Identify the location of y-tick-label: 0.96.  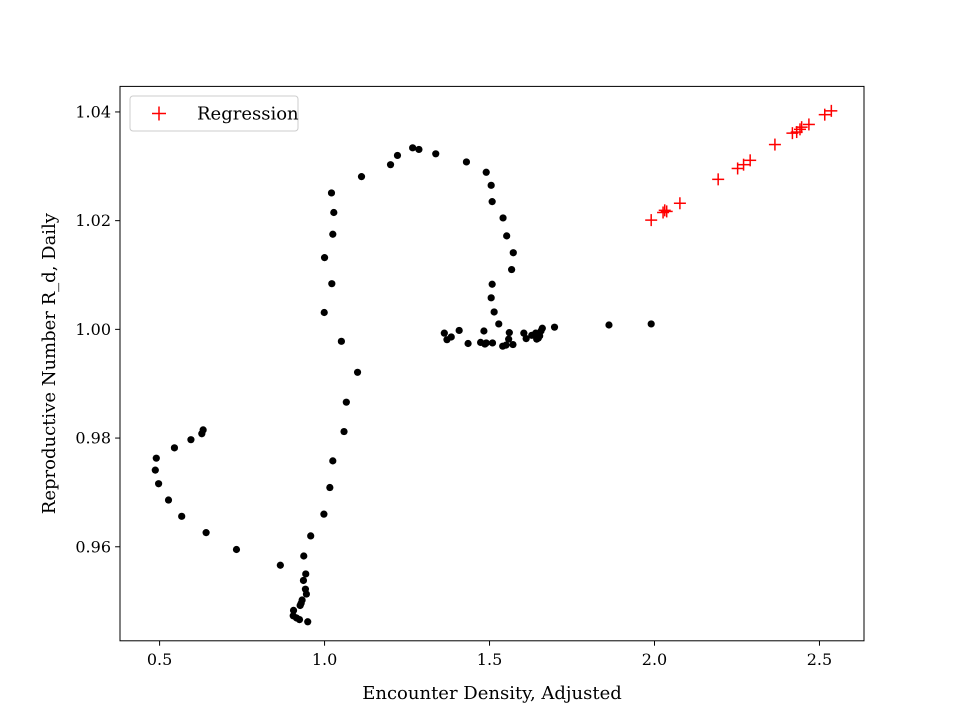
(93, 546).